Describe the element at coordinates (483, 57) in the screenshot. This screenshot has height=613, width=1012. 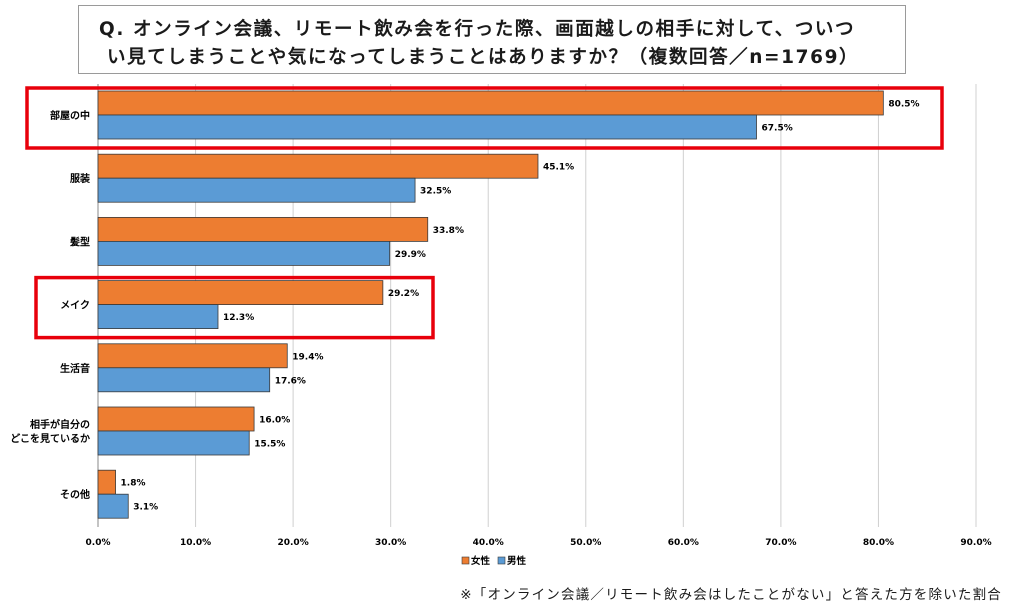
I see `question-line-2: い見てしまうことや気になってしまうことはありますか？（複数回答／n=1769）` at that location.